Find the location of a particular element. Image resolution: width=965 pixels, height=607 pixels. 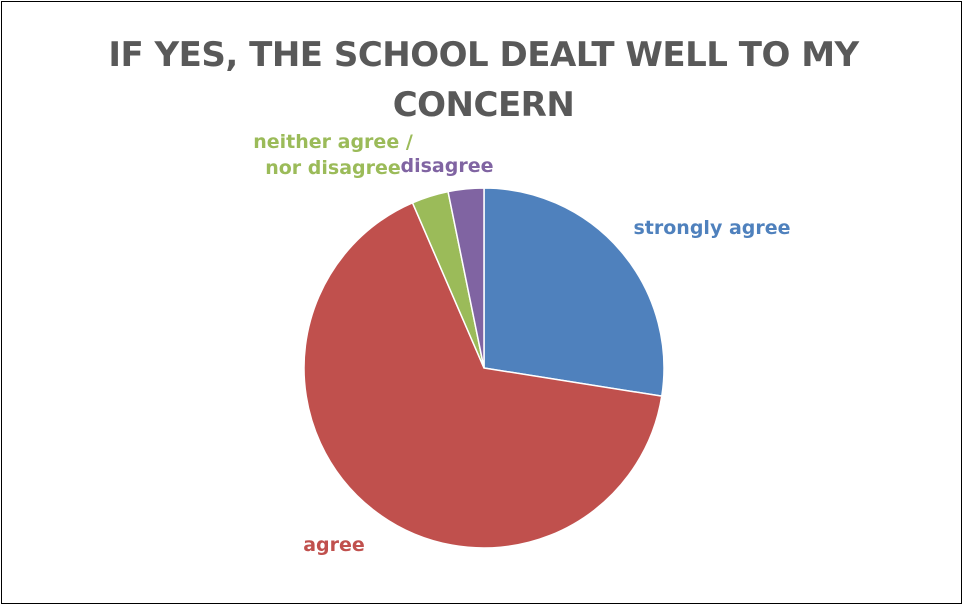

label-agree: agree is located at coordinates (334, 545).